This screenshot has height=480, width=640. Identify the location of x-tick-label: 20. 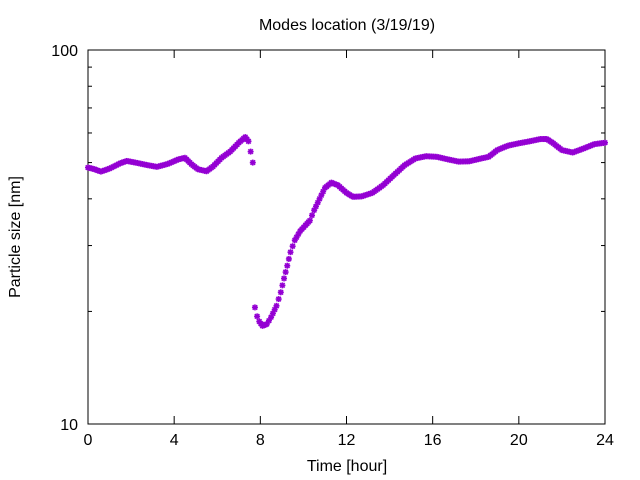
(519, 440).